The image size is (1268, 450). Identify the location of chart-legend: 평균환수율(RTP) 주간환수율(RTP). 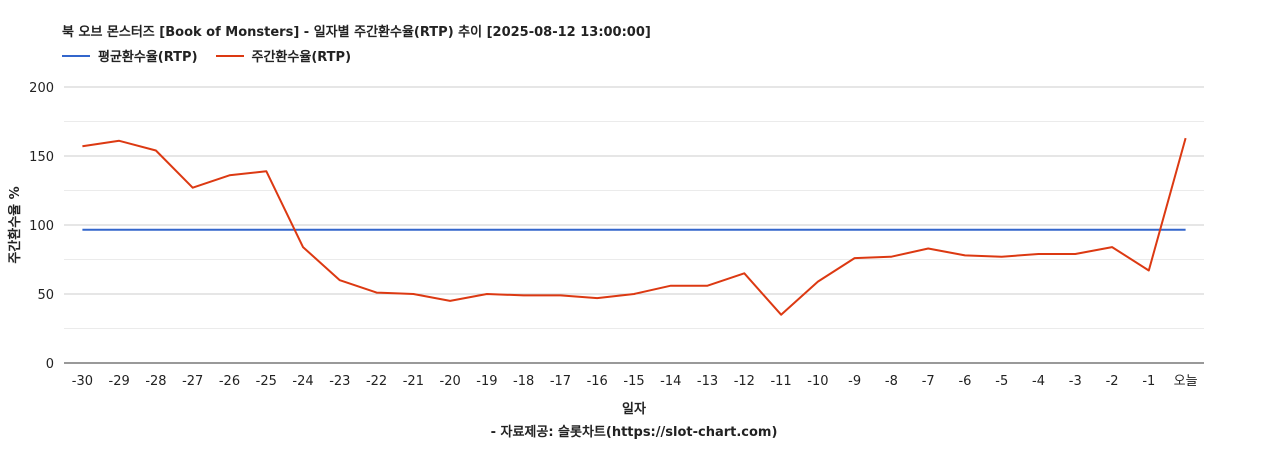
(215, 55).